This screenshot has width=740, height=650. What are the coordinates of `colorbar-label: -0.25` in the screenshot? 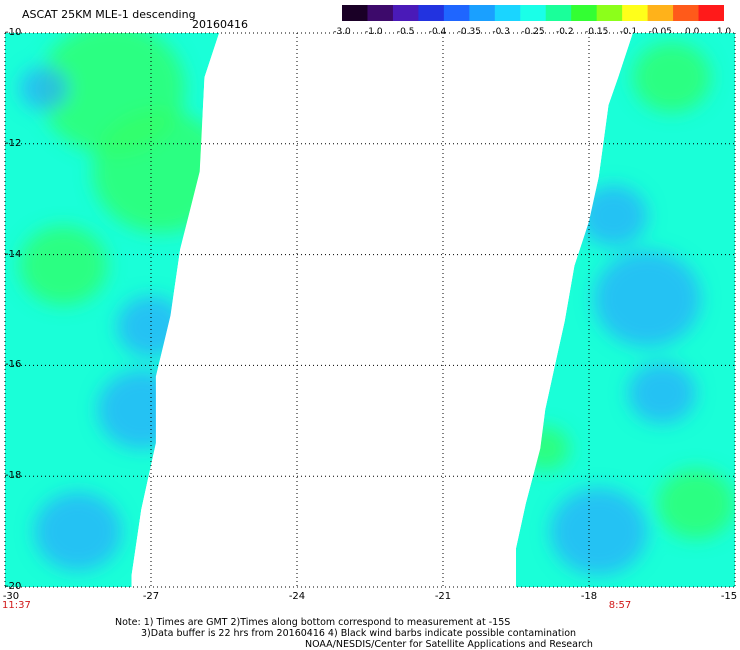 It's located at (533, 32).